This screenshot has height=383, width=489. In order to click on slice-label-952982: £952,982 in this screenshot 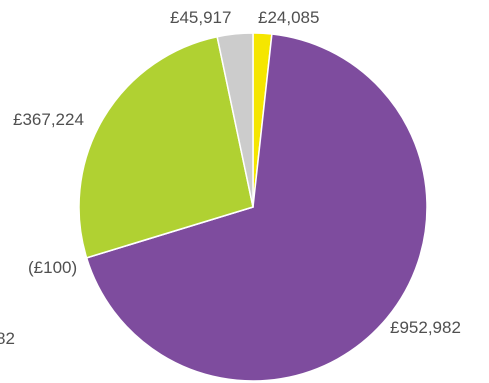, I will do `click(425, 327)`.